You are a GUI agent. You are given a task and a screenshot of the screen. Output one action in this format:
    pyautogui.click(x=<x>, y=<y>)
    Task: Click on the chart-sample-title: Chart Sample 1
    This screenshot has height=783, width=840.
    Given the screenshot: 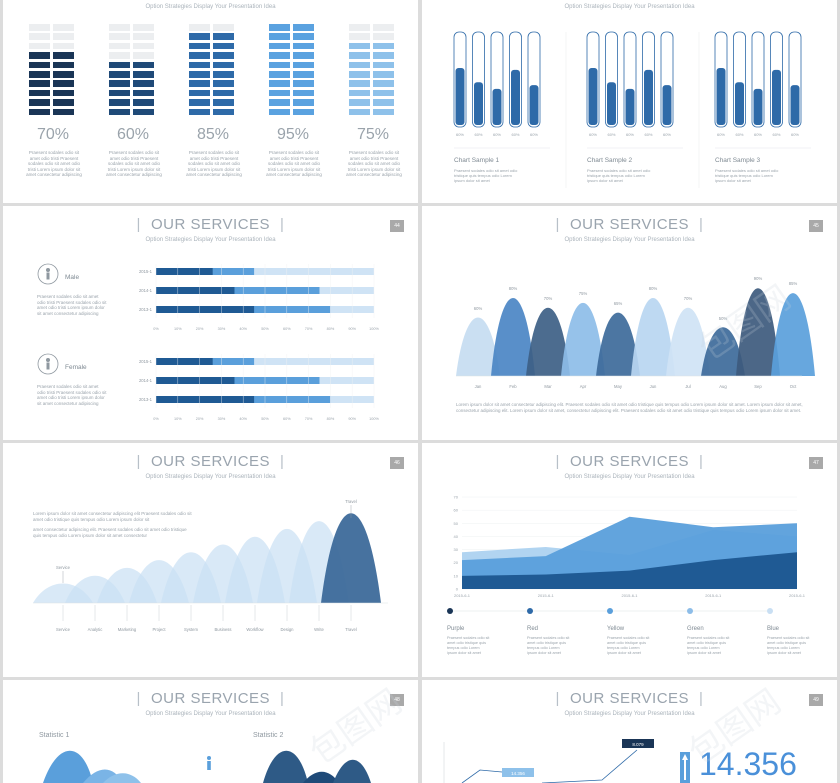 What is the action you would take?
    pyautogui.click(x=477, y=160)
    